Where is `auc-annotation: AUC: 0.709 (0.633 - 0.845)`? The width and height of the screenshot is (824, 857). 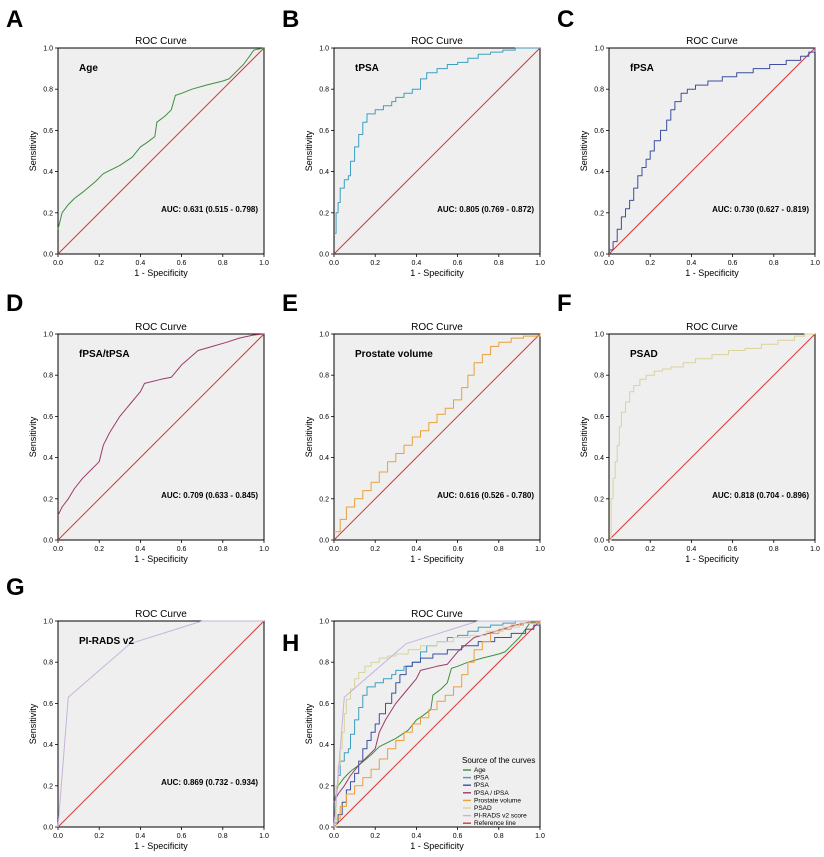
auc-annotation: AUC: 0.709 (0.633 - 0.845) is located at coordinates (209, 495).